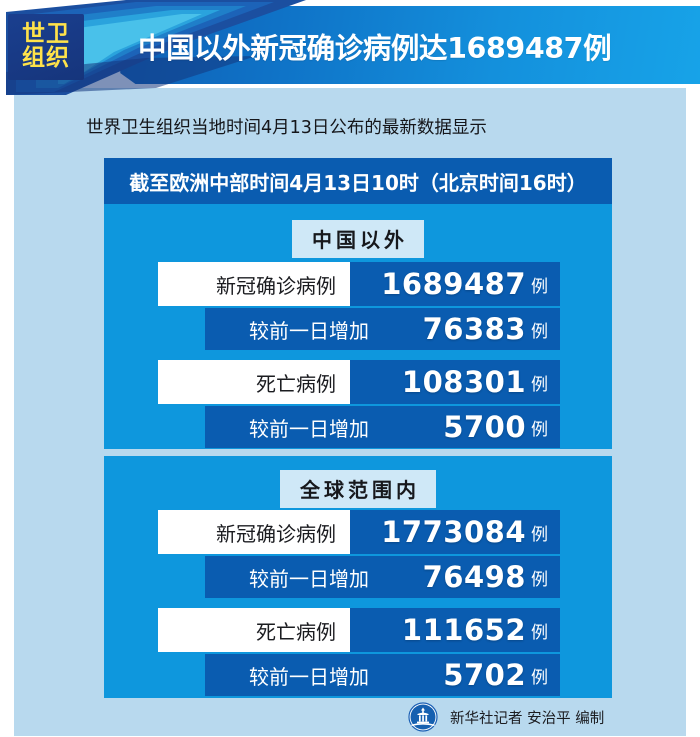 This screenshot has height=737, width=700. I want to click on date-bar: 截至欧洲中部时间4月13日10时（北京时间16时）, so click(358, 181).